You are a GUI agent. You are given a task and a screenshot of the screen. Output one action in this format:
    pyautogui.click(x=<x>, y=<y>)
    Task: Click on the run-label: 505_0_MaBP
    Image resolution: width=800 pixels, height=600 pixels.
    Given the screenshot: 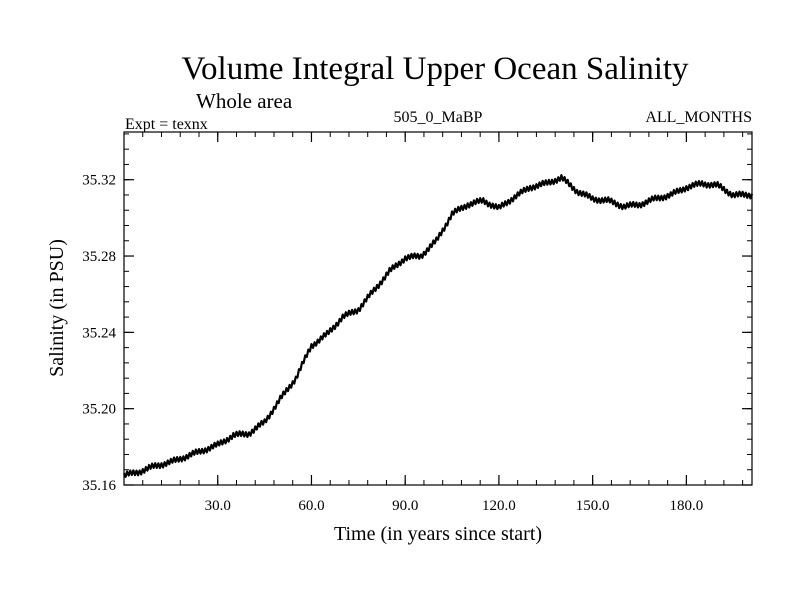 What is the action you would take?
    pyautogui.click(x=438, y=117)
    